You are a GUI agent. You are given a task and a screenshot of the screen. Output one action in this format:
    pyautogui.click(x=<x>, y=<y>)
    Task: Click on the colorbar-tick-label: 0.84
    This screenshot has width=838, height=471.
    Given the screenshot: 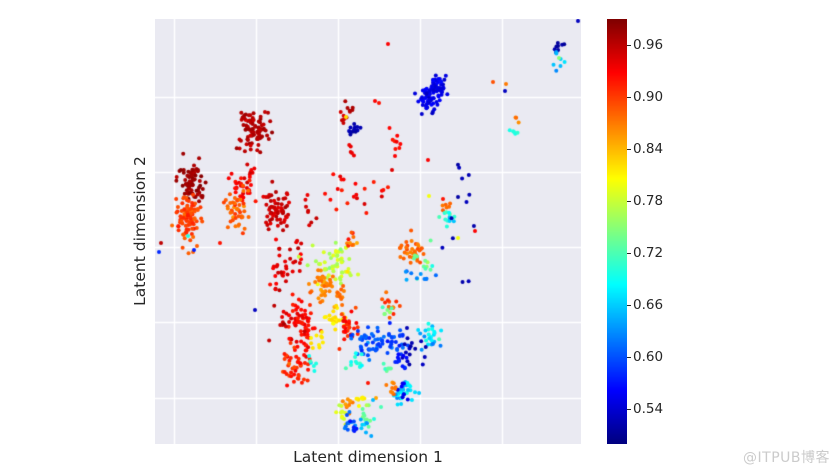 What is the action you would take?
    pyautogui.click(x=648, y=149)
    